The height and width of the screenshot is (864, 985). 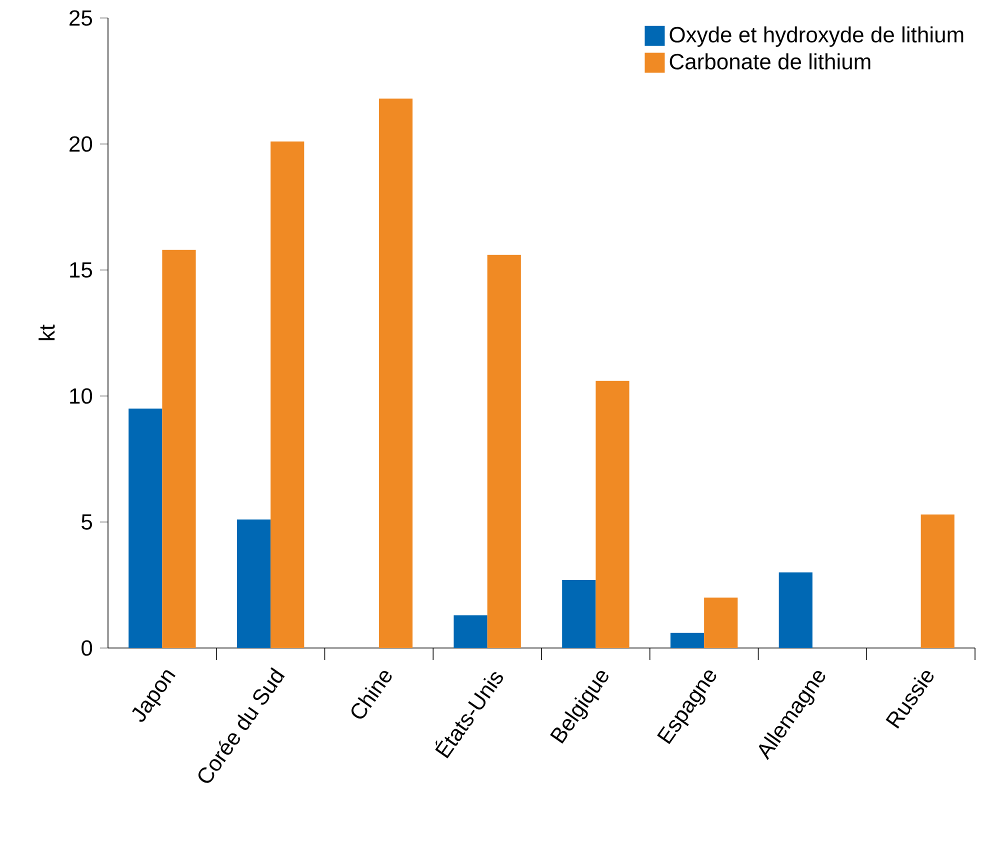 I want to click on y-tick-label: 0, so click(x=87, y=648).